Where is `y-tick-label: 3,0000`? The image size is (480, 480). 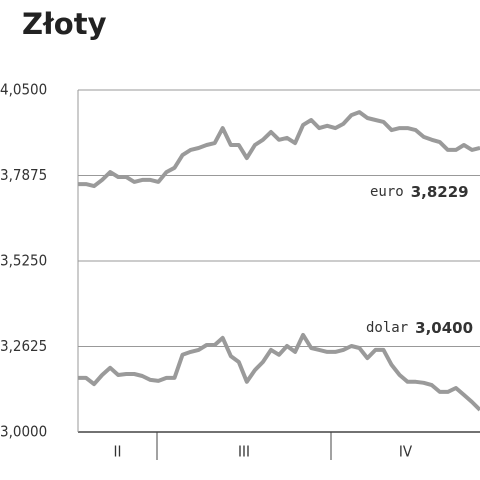
y-tick-label: 3,0000 is located at coordinates (23, 432).